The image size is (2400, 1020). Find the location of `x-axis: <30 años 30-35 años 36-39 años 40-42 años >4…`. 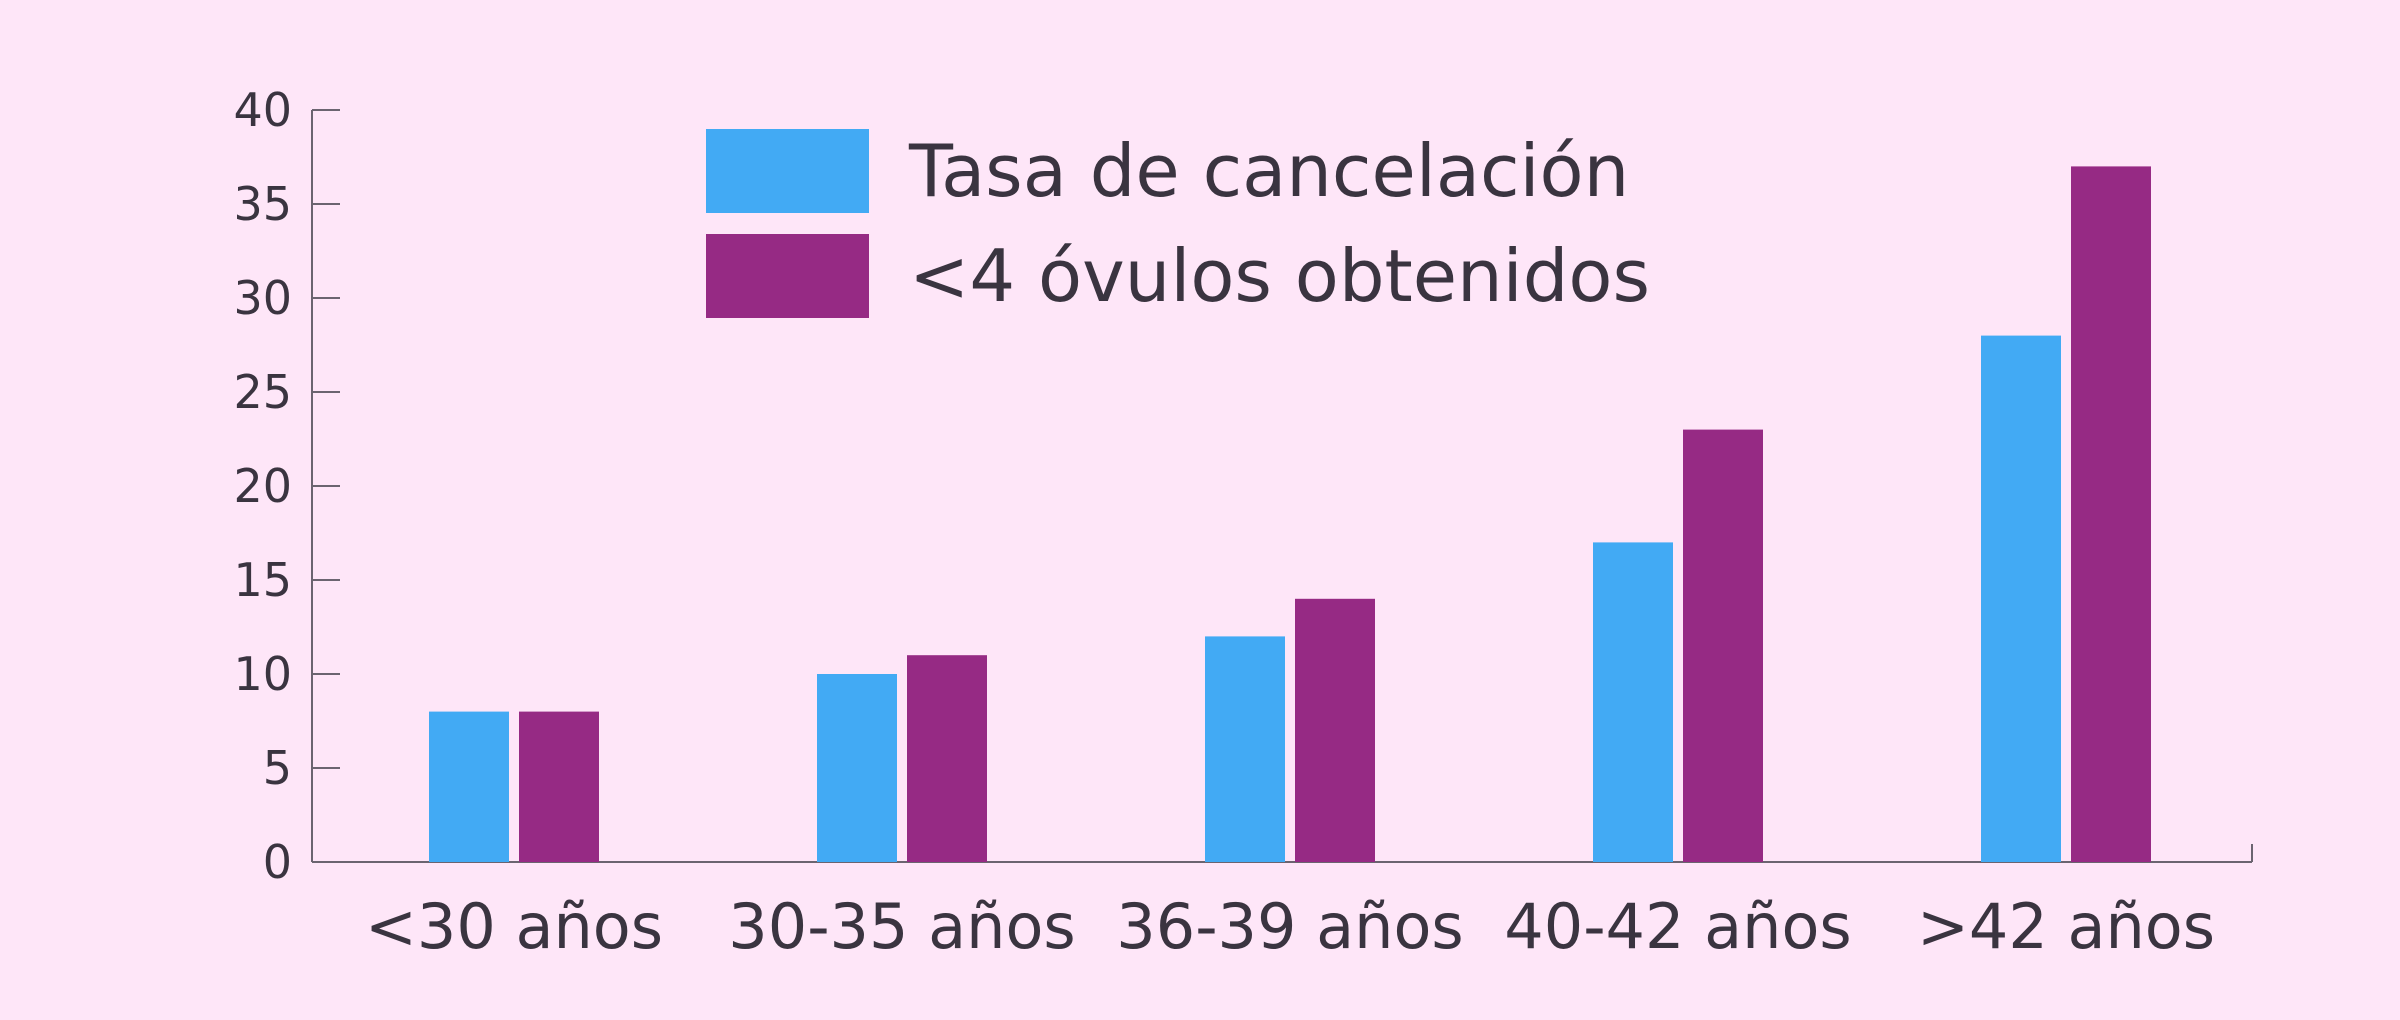

x-axis: <30 años 30-35 años 36-39 años 40-42 años >4… is located at coordinates (1282, 903).